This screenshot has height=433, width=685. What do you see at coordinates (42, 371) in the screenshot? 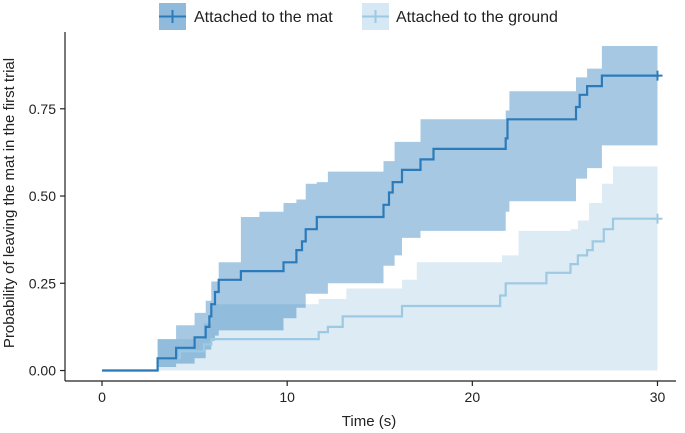
I see `y-tick-label: 0.00` at bounding box center [42, 371].